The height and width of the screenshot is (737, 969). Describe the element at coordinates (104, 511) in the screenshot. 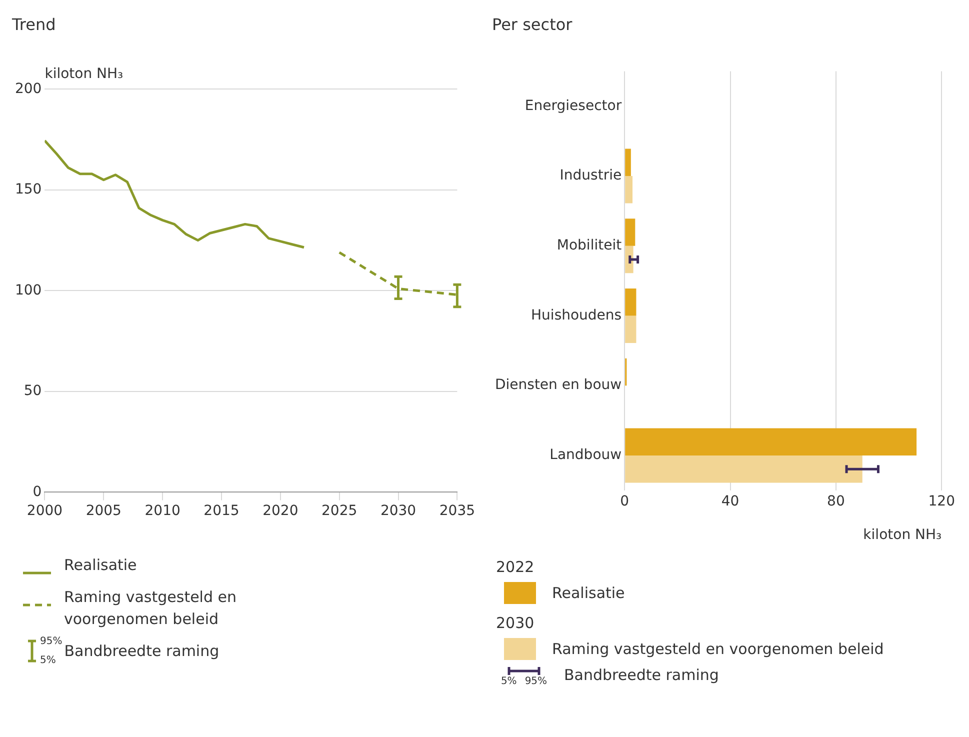

I see `x-tick-label: 2005` at that location.